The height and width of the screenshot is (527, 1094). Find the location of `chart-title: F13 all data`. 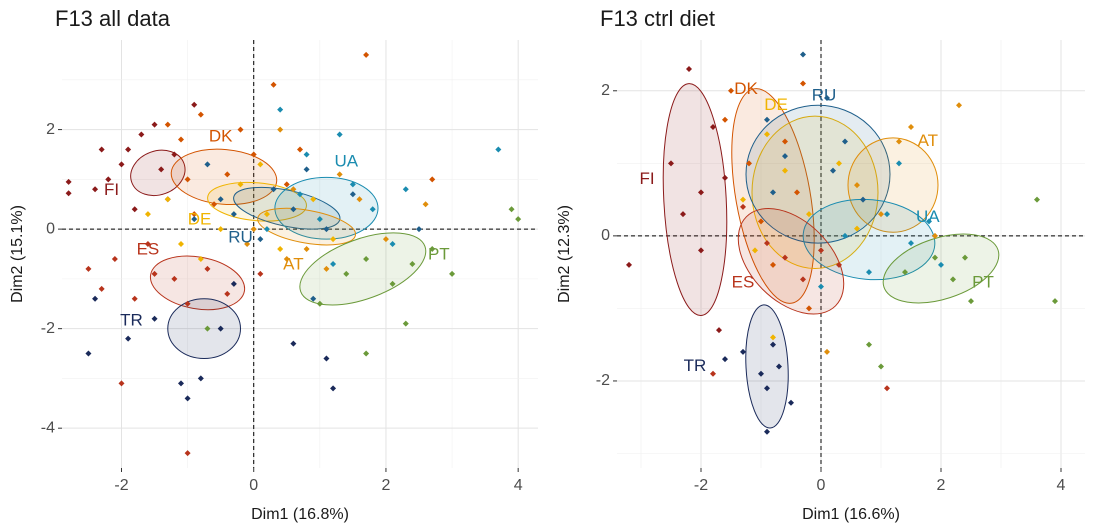

chart-title: F13 all data is located at coordinates (112, 18).